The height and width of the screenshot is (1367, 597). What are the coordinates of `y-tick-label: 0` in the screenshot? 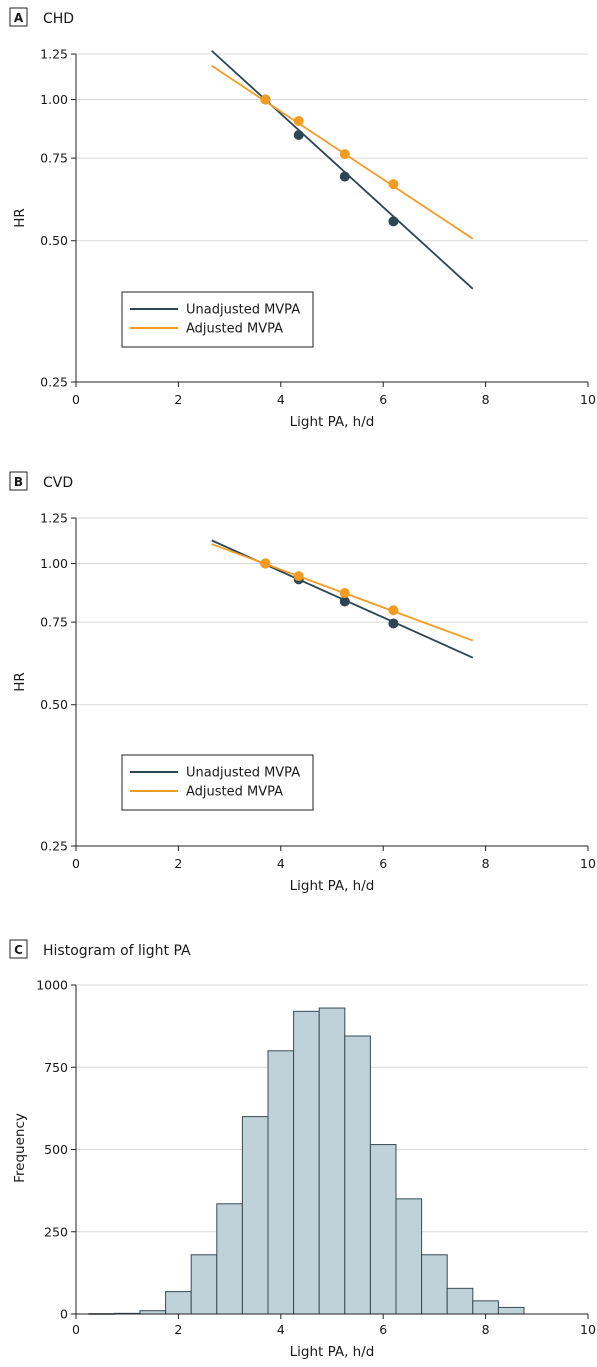 It's located at (64, 1314).